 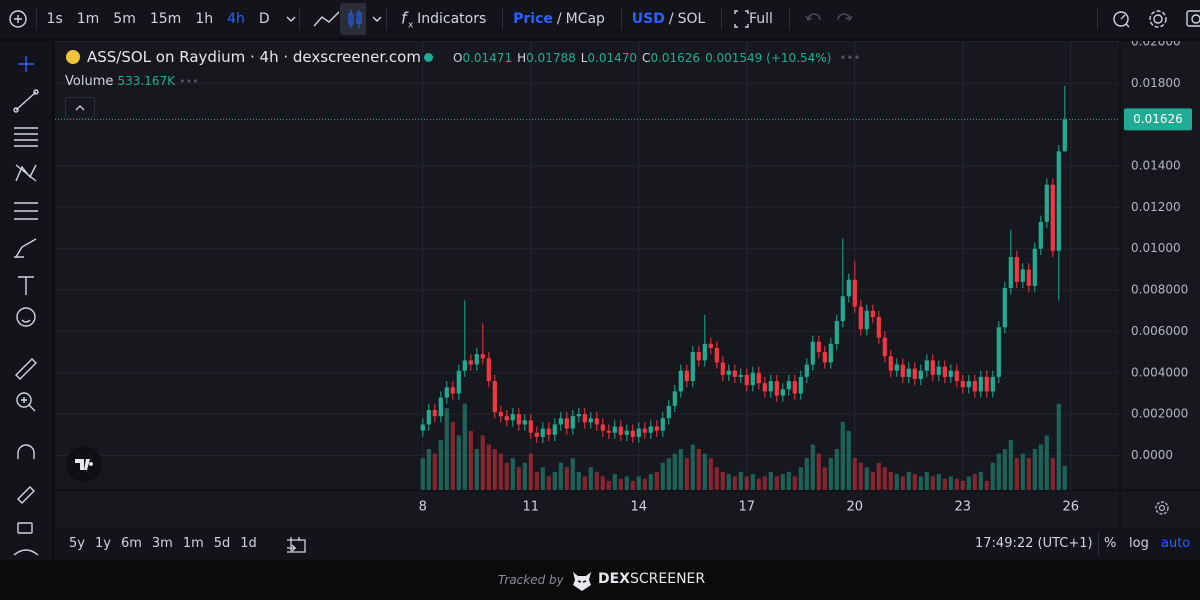 I want to click on clock: 17:49:22 (UTC+1), so click(x=1034, y=543).